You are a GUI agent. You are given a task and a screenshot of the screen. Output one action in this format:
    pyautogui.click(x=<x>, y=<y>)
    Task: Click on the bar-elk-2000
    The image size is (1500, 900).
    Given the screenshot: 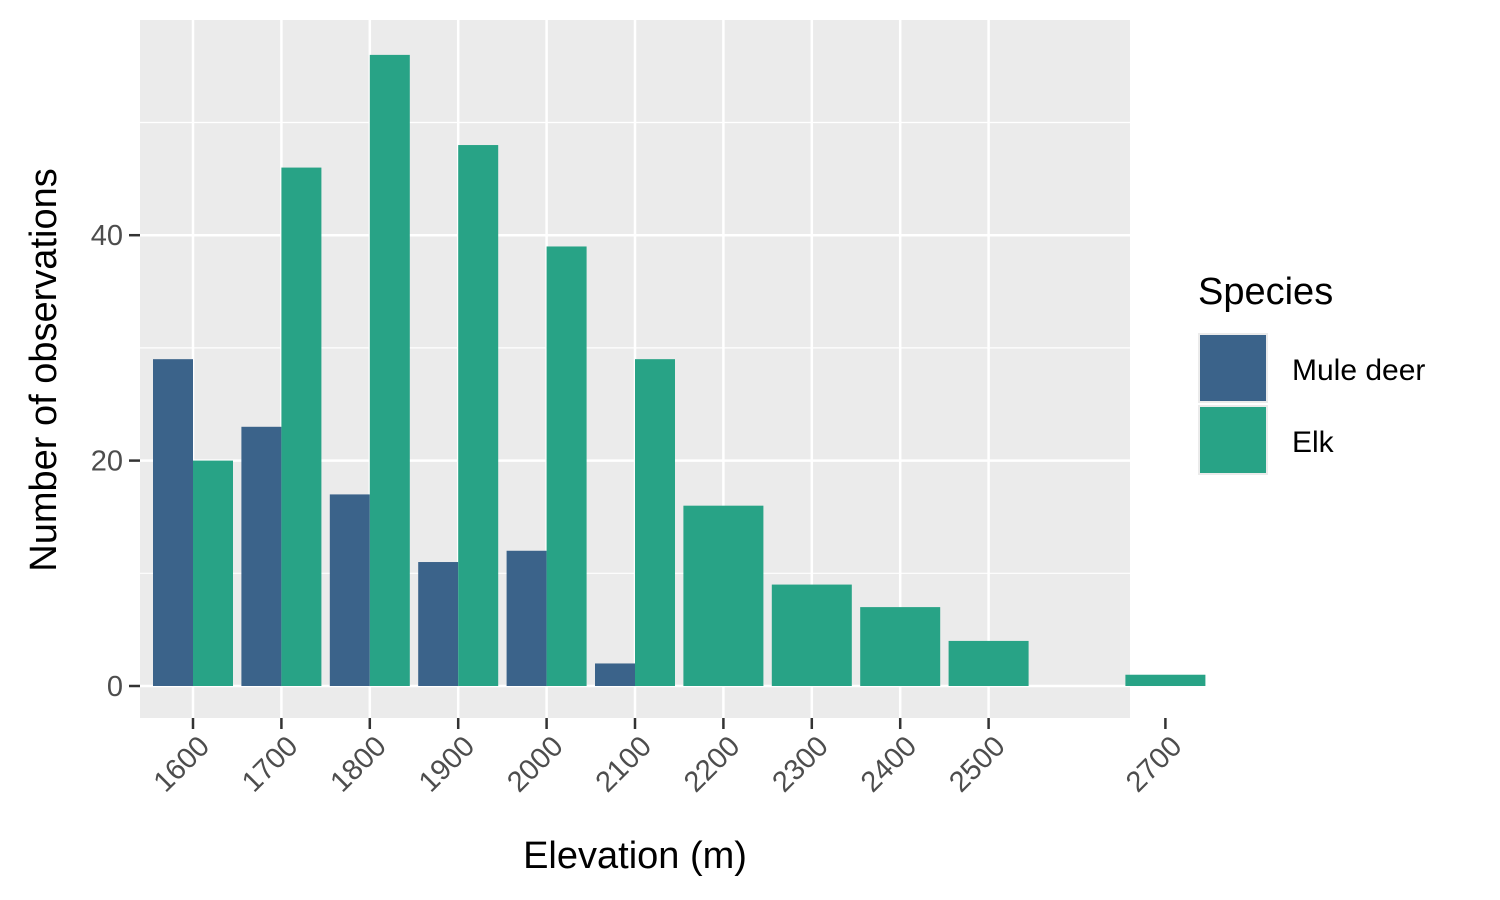 What is the action you would take?
    pyautogui.click(x=566, y=466)
    